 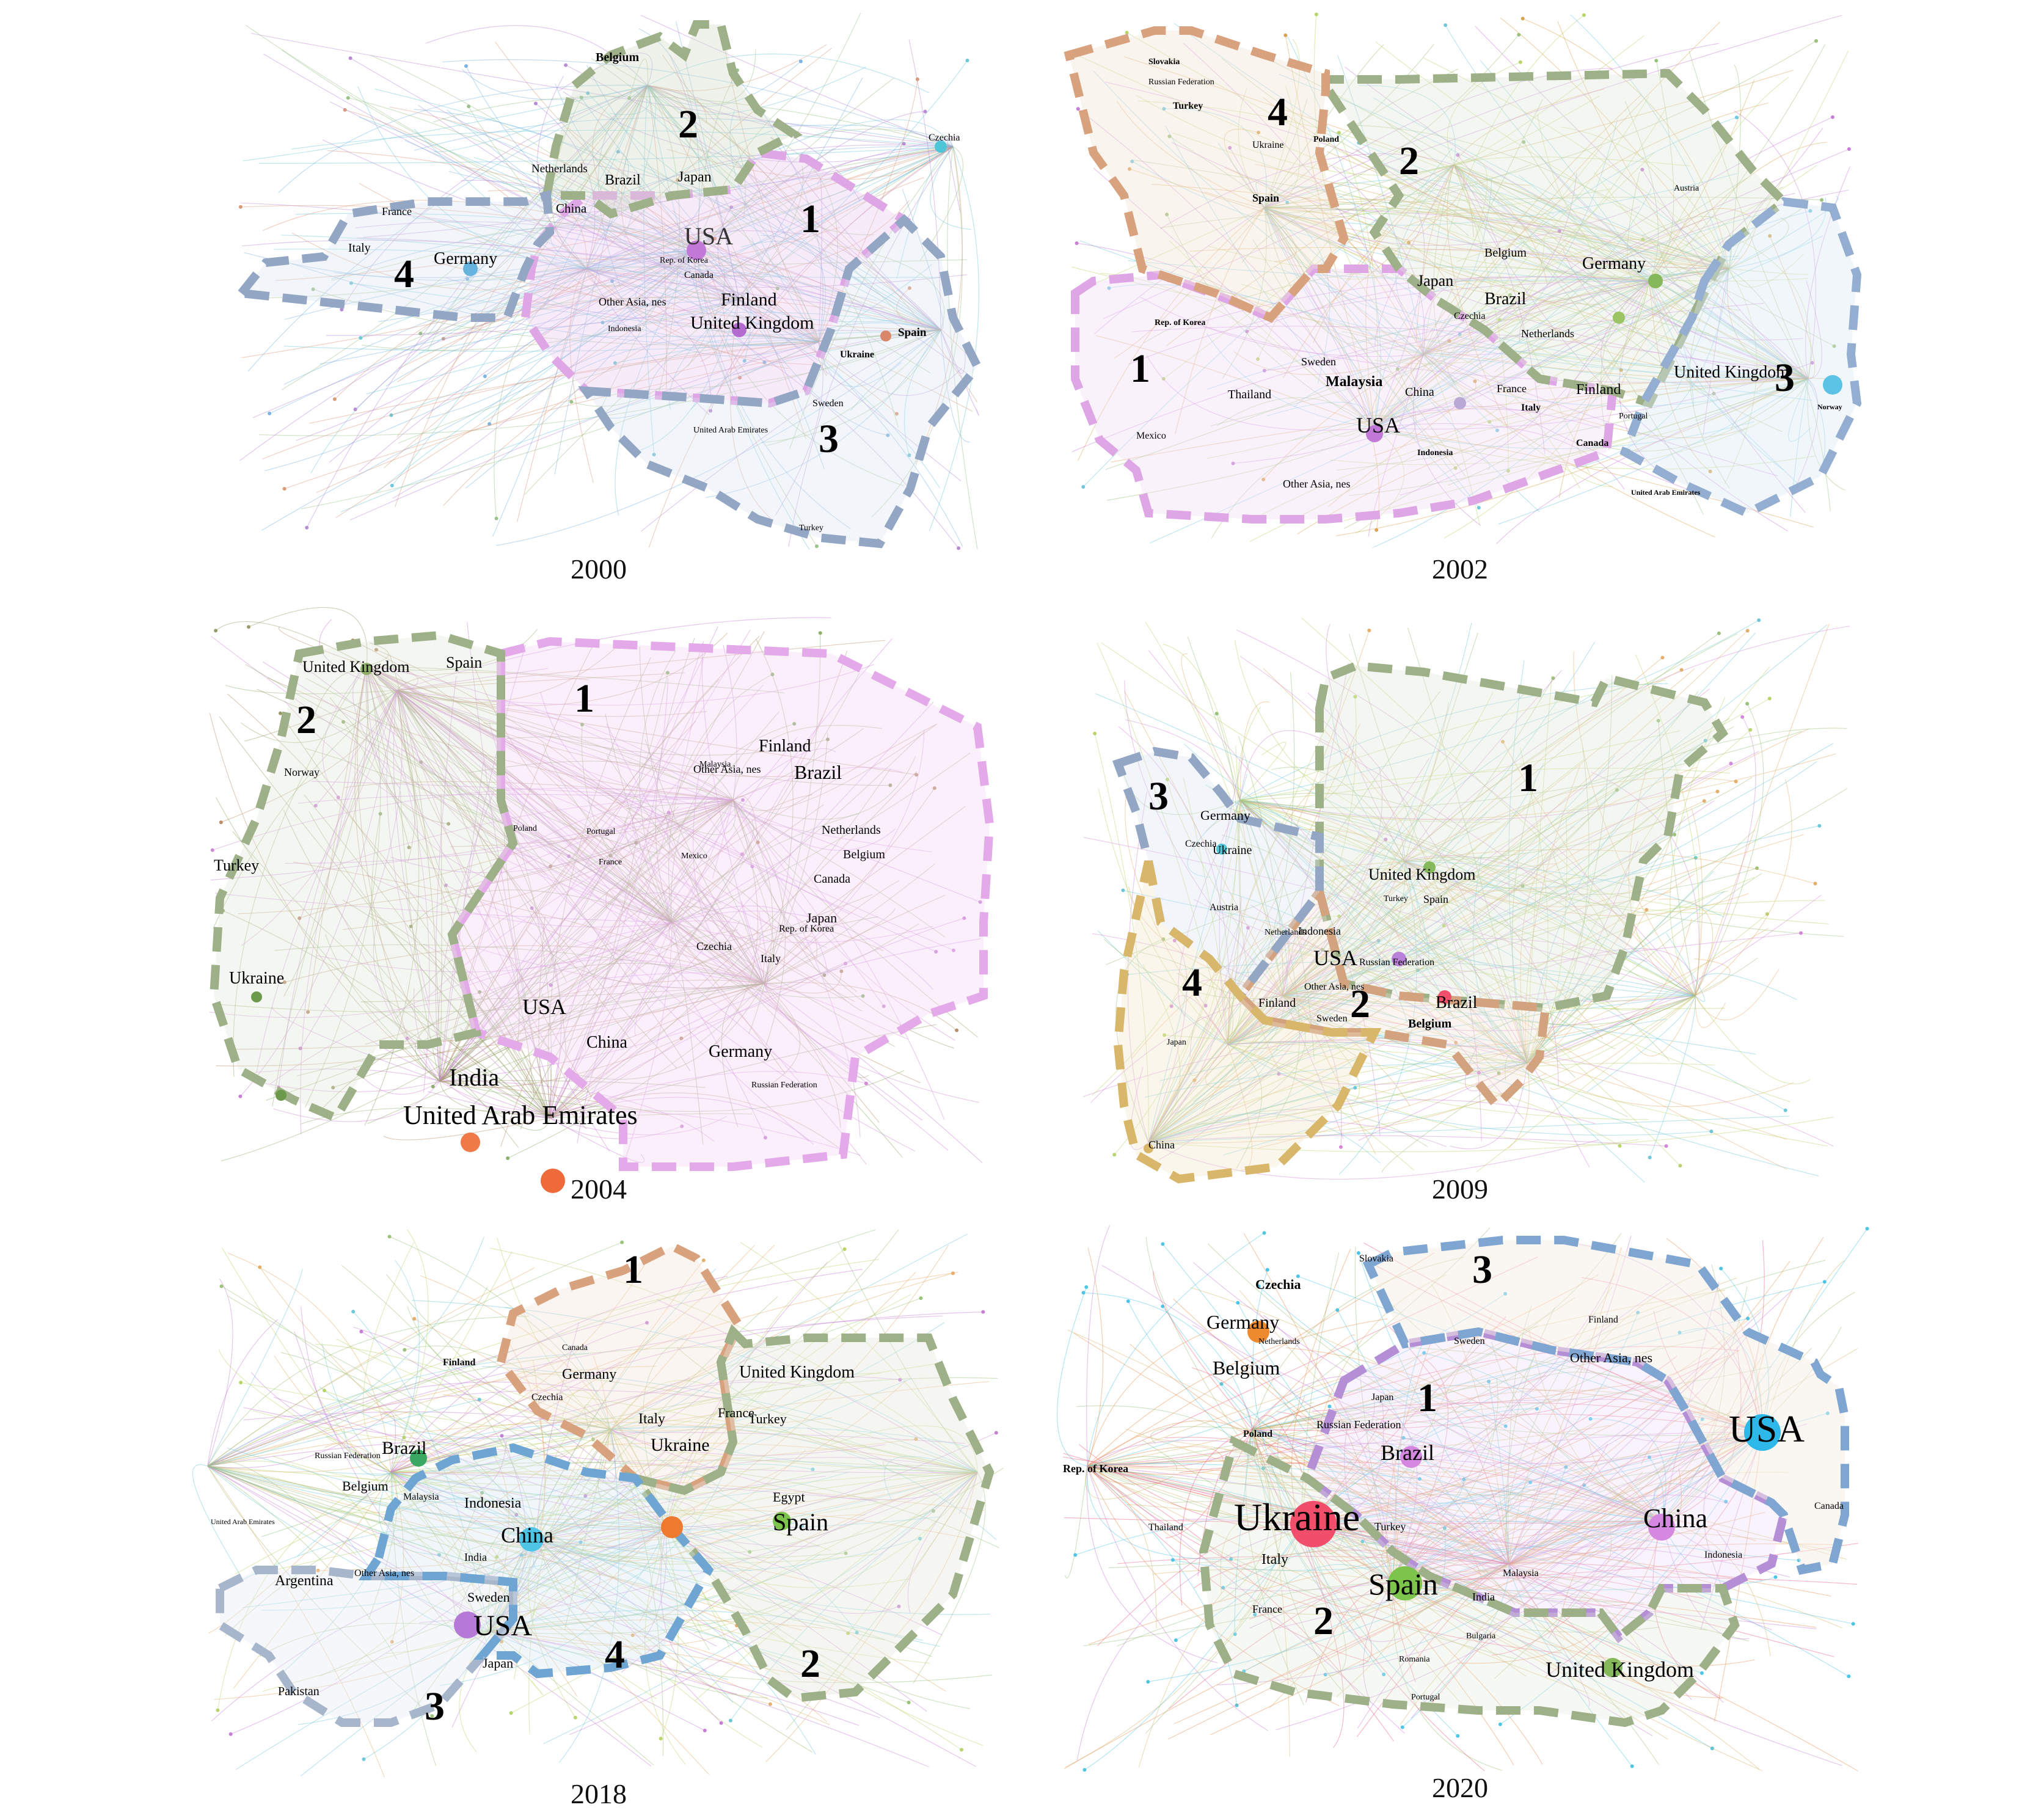 What do you see at coordinates (1151, 436) in the screenshot?
I see `country-label: Mexico` at bounding box center [1151, 436].